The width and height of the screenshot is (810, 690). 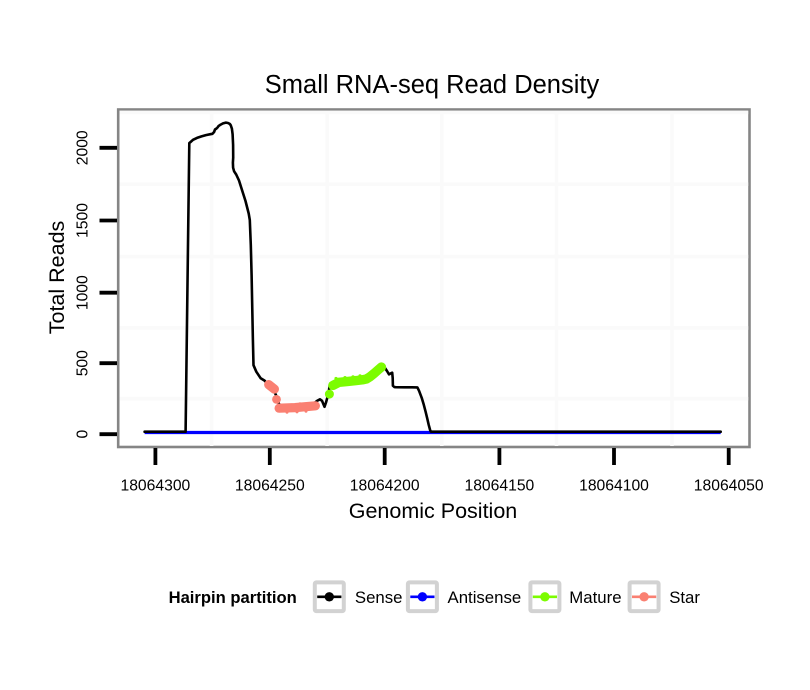 What do you see at coordinates (499, 486) in the screenshot?
I see `svg-text: 18064150` at bounding box center [499, 486].